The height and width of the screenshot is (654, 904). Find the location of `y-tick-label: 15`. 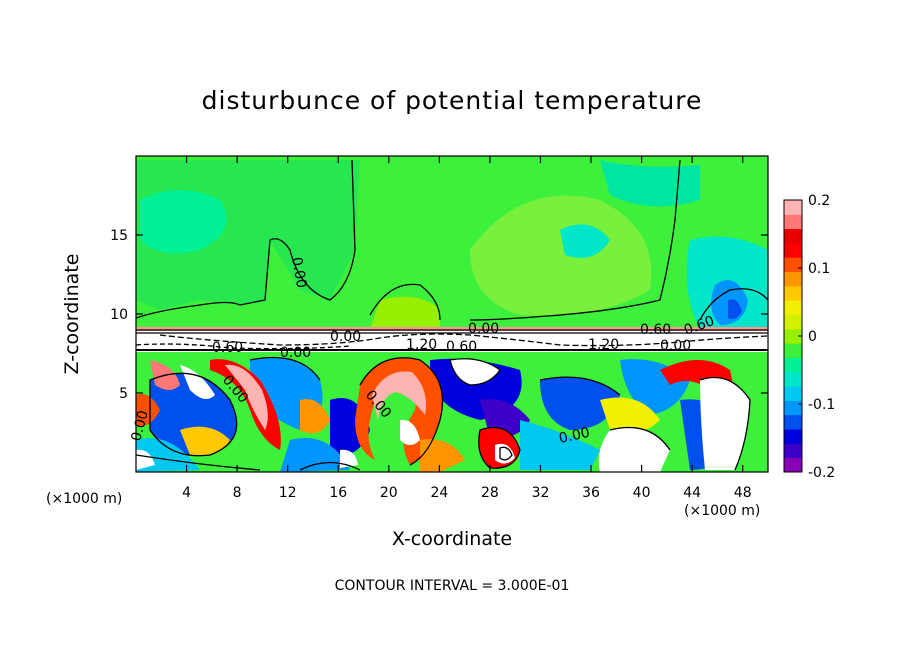

y-tick-label: 15 is located at coordinates (119, 236).